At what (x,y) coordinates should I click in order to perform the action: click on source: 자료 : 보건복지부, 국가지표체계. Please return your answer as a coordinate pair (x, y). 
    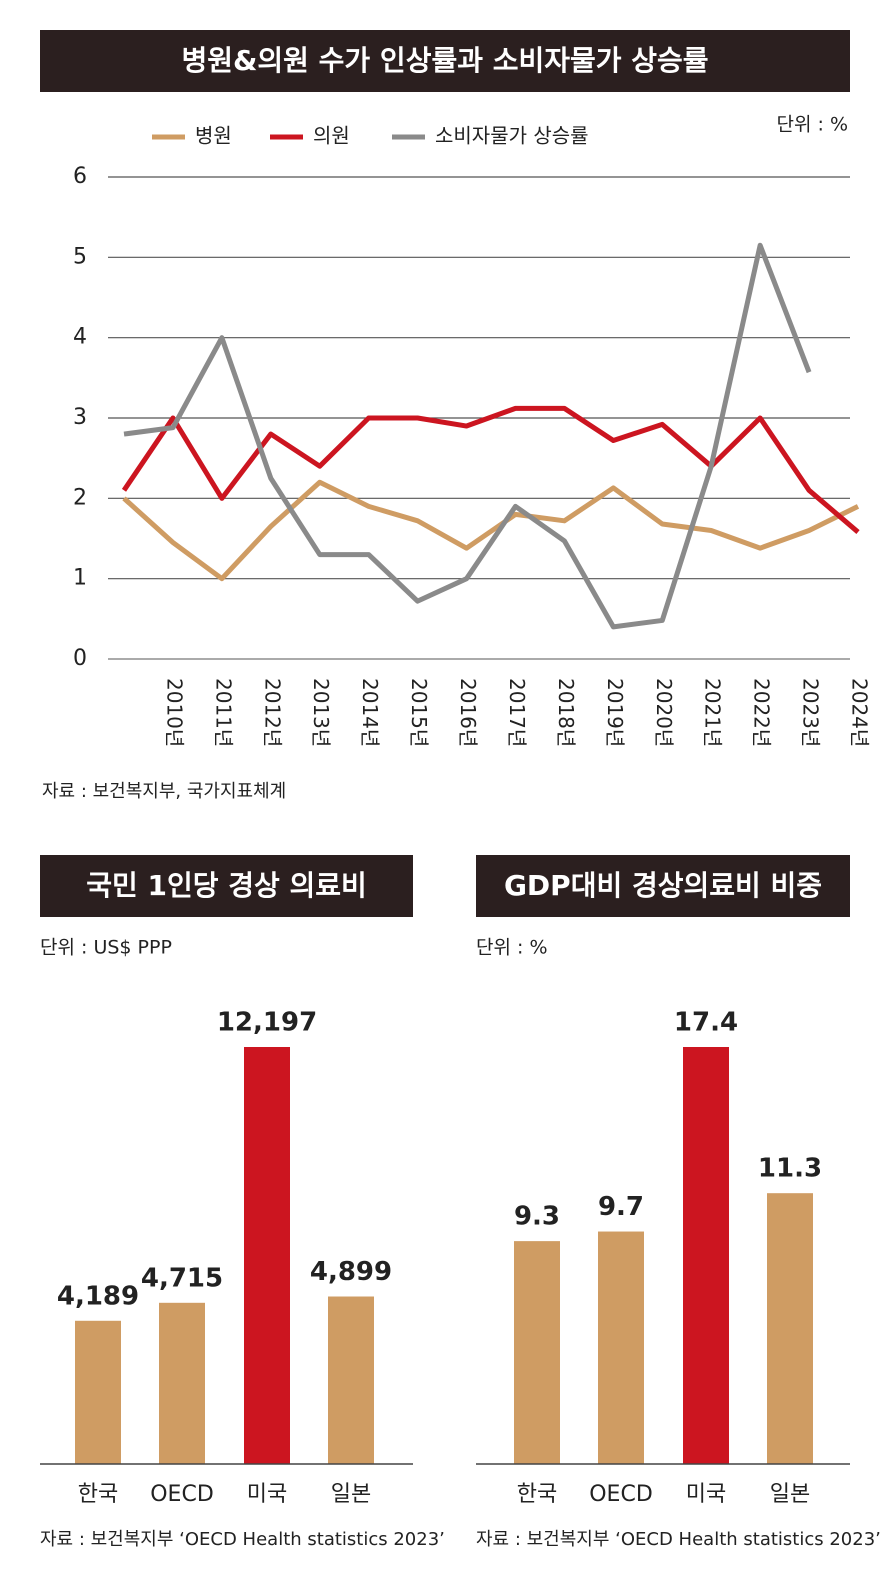
    Looking at the image, I should click on (164, 791).